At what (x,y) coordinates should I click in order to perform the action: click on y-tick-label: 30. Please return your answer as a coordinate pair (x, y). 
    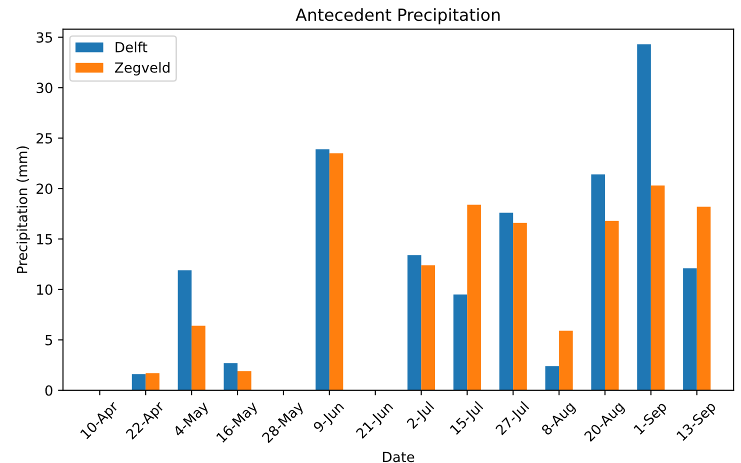
    Looking at the image, I should click on (44, 88).